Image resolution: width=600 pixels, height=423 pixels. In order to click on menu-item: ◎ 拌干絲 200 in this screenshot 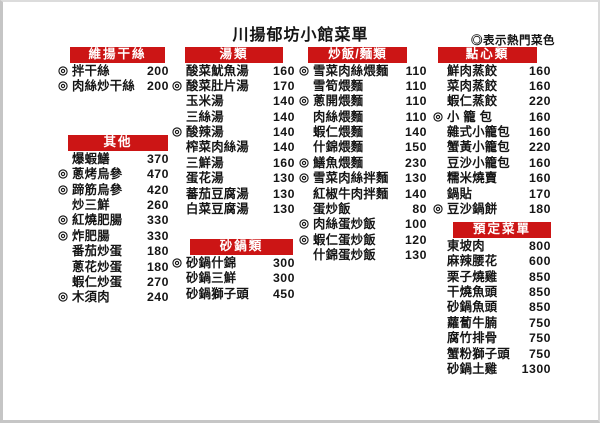, I will do `click(113, 71)`.